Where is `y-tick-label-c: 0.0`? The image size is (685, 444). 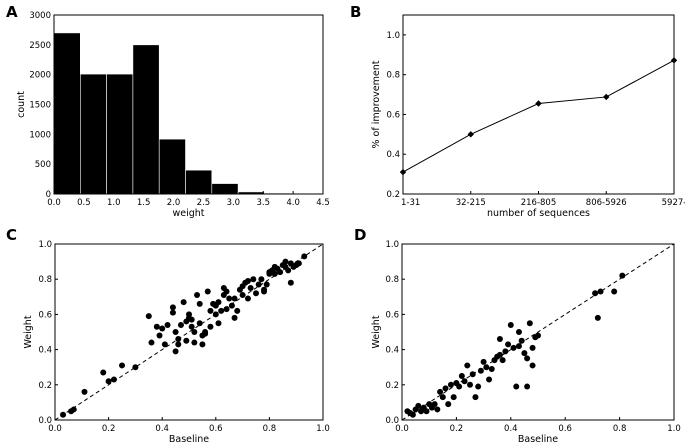
y-tick-label-c: 0.0 is located at coordinates (45, 421).